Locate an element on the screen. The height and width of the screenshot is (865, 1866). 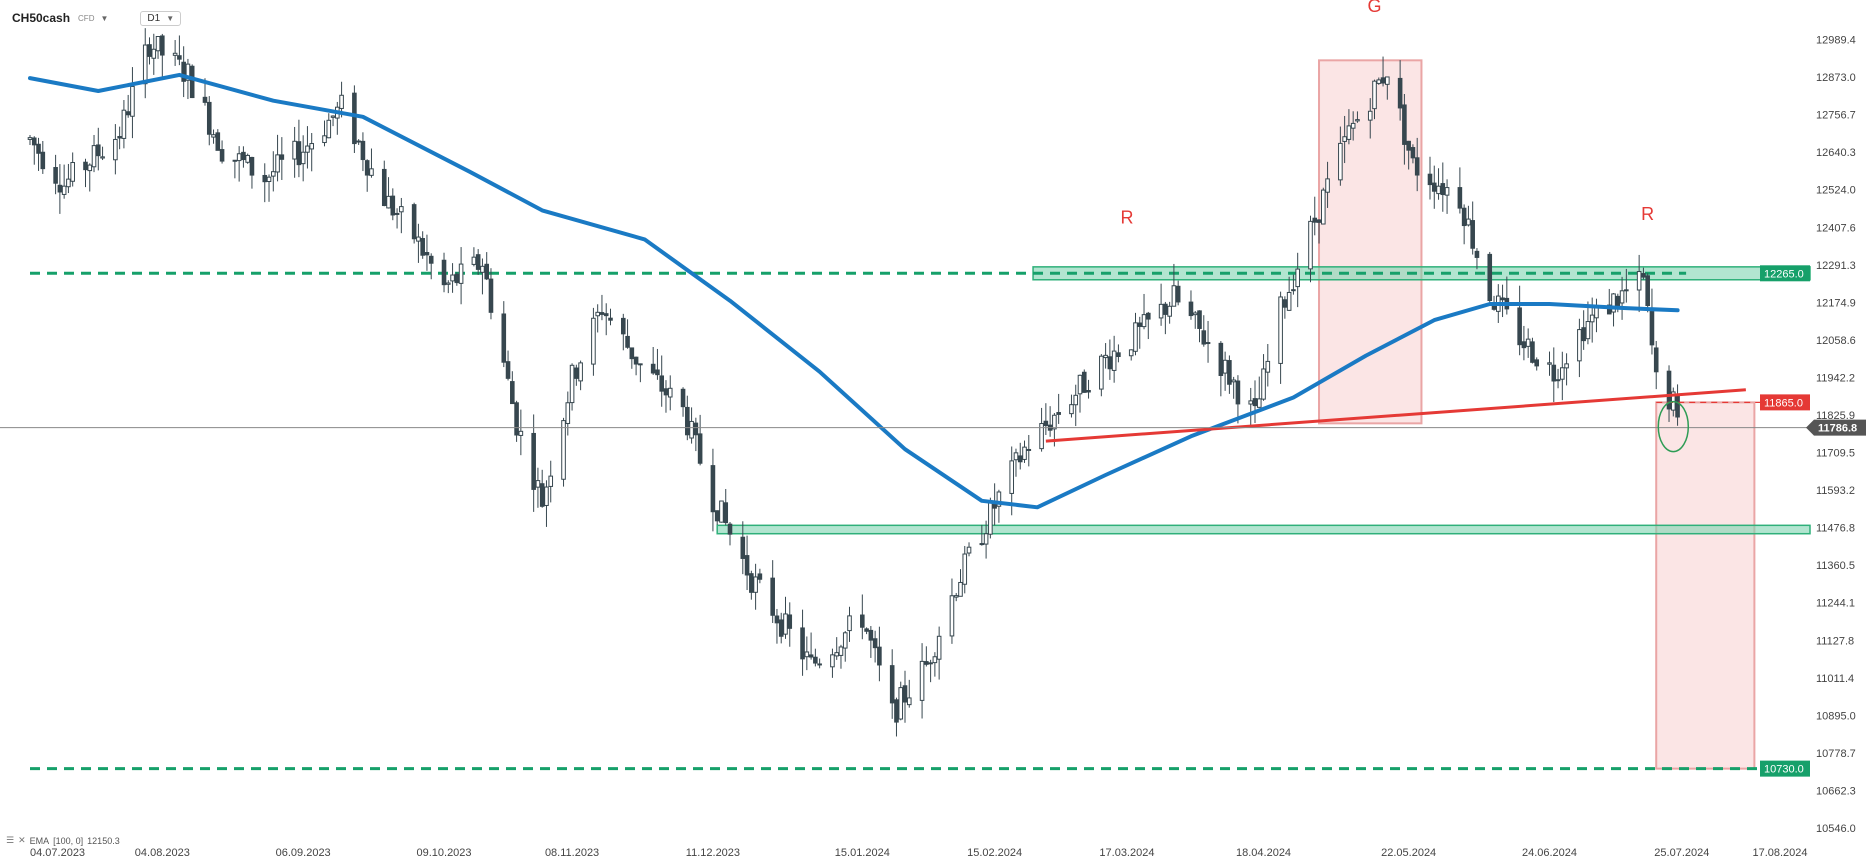
level-tag-neckline: 11865.0 is located at coordinates (1785, 402).